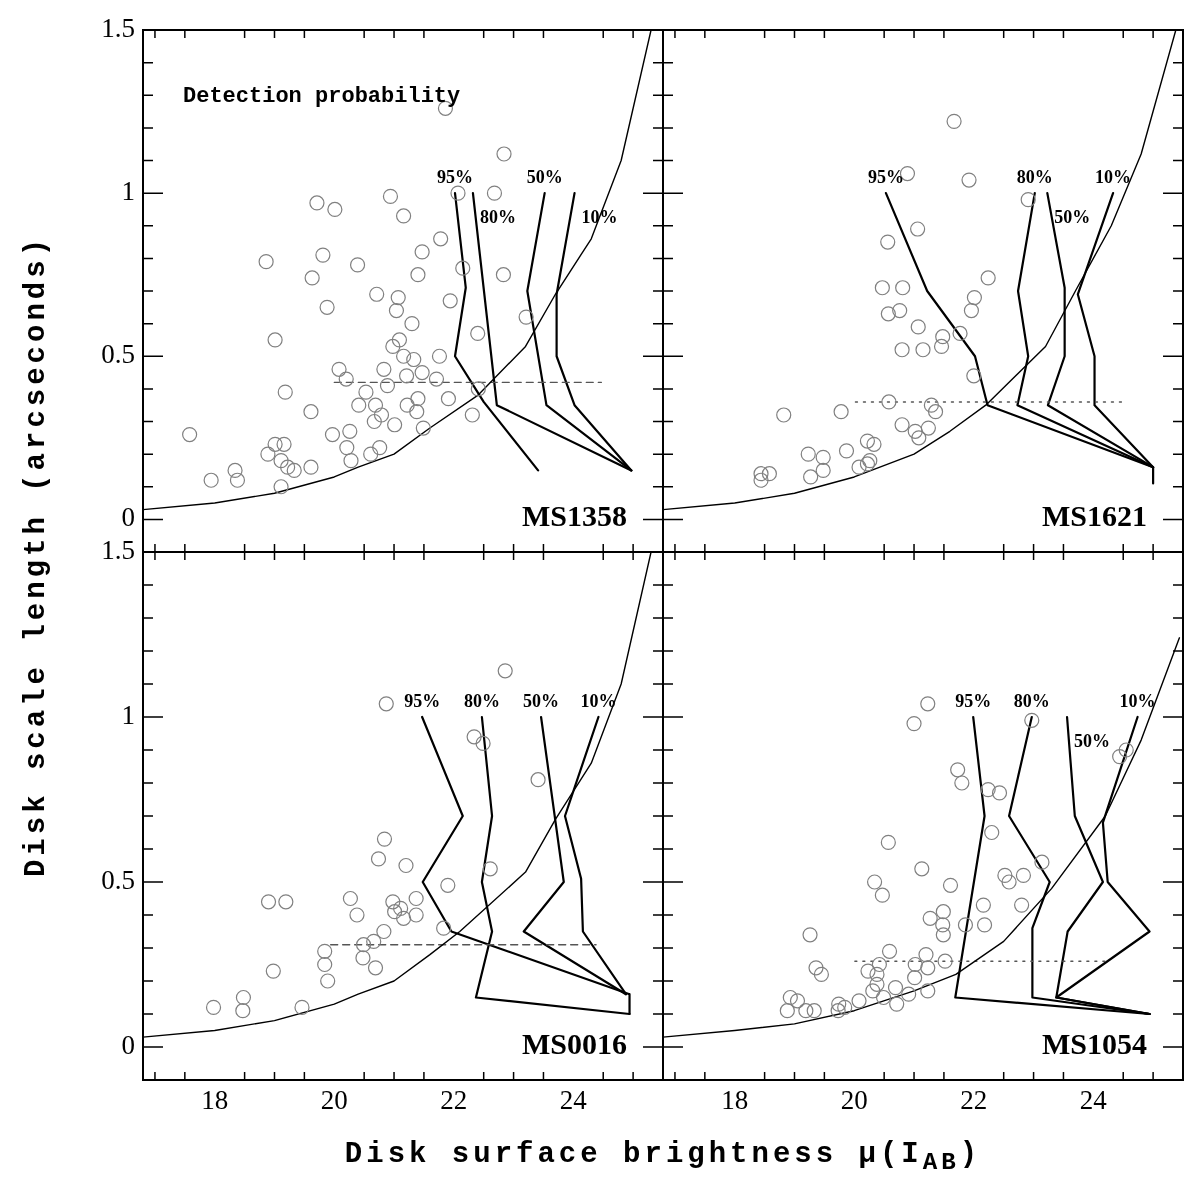 This screenshot has width=1189, height=1182. What do you see at coordinates (36, 556) in the screenshot?
I see `y-axis-title: Disk scale length (arcseconds)` at bounding box center [36, 556].